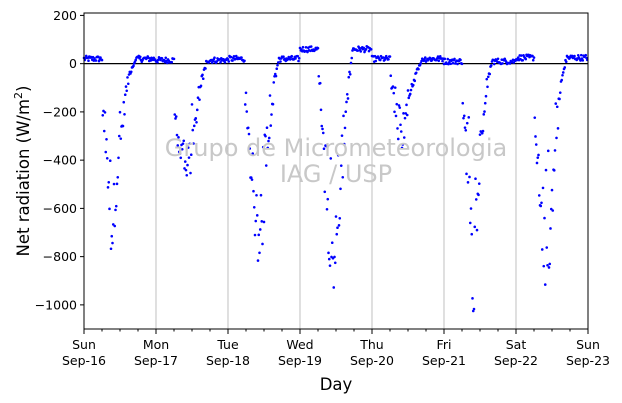  What do you see at coordinates (516, 344) in the screenshot?
I see `x-tick-label-weekday: Sat` at bounding box center [516, 344].